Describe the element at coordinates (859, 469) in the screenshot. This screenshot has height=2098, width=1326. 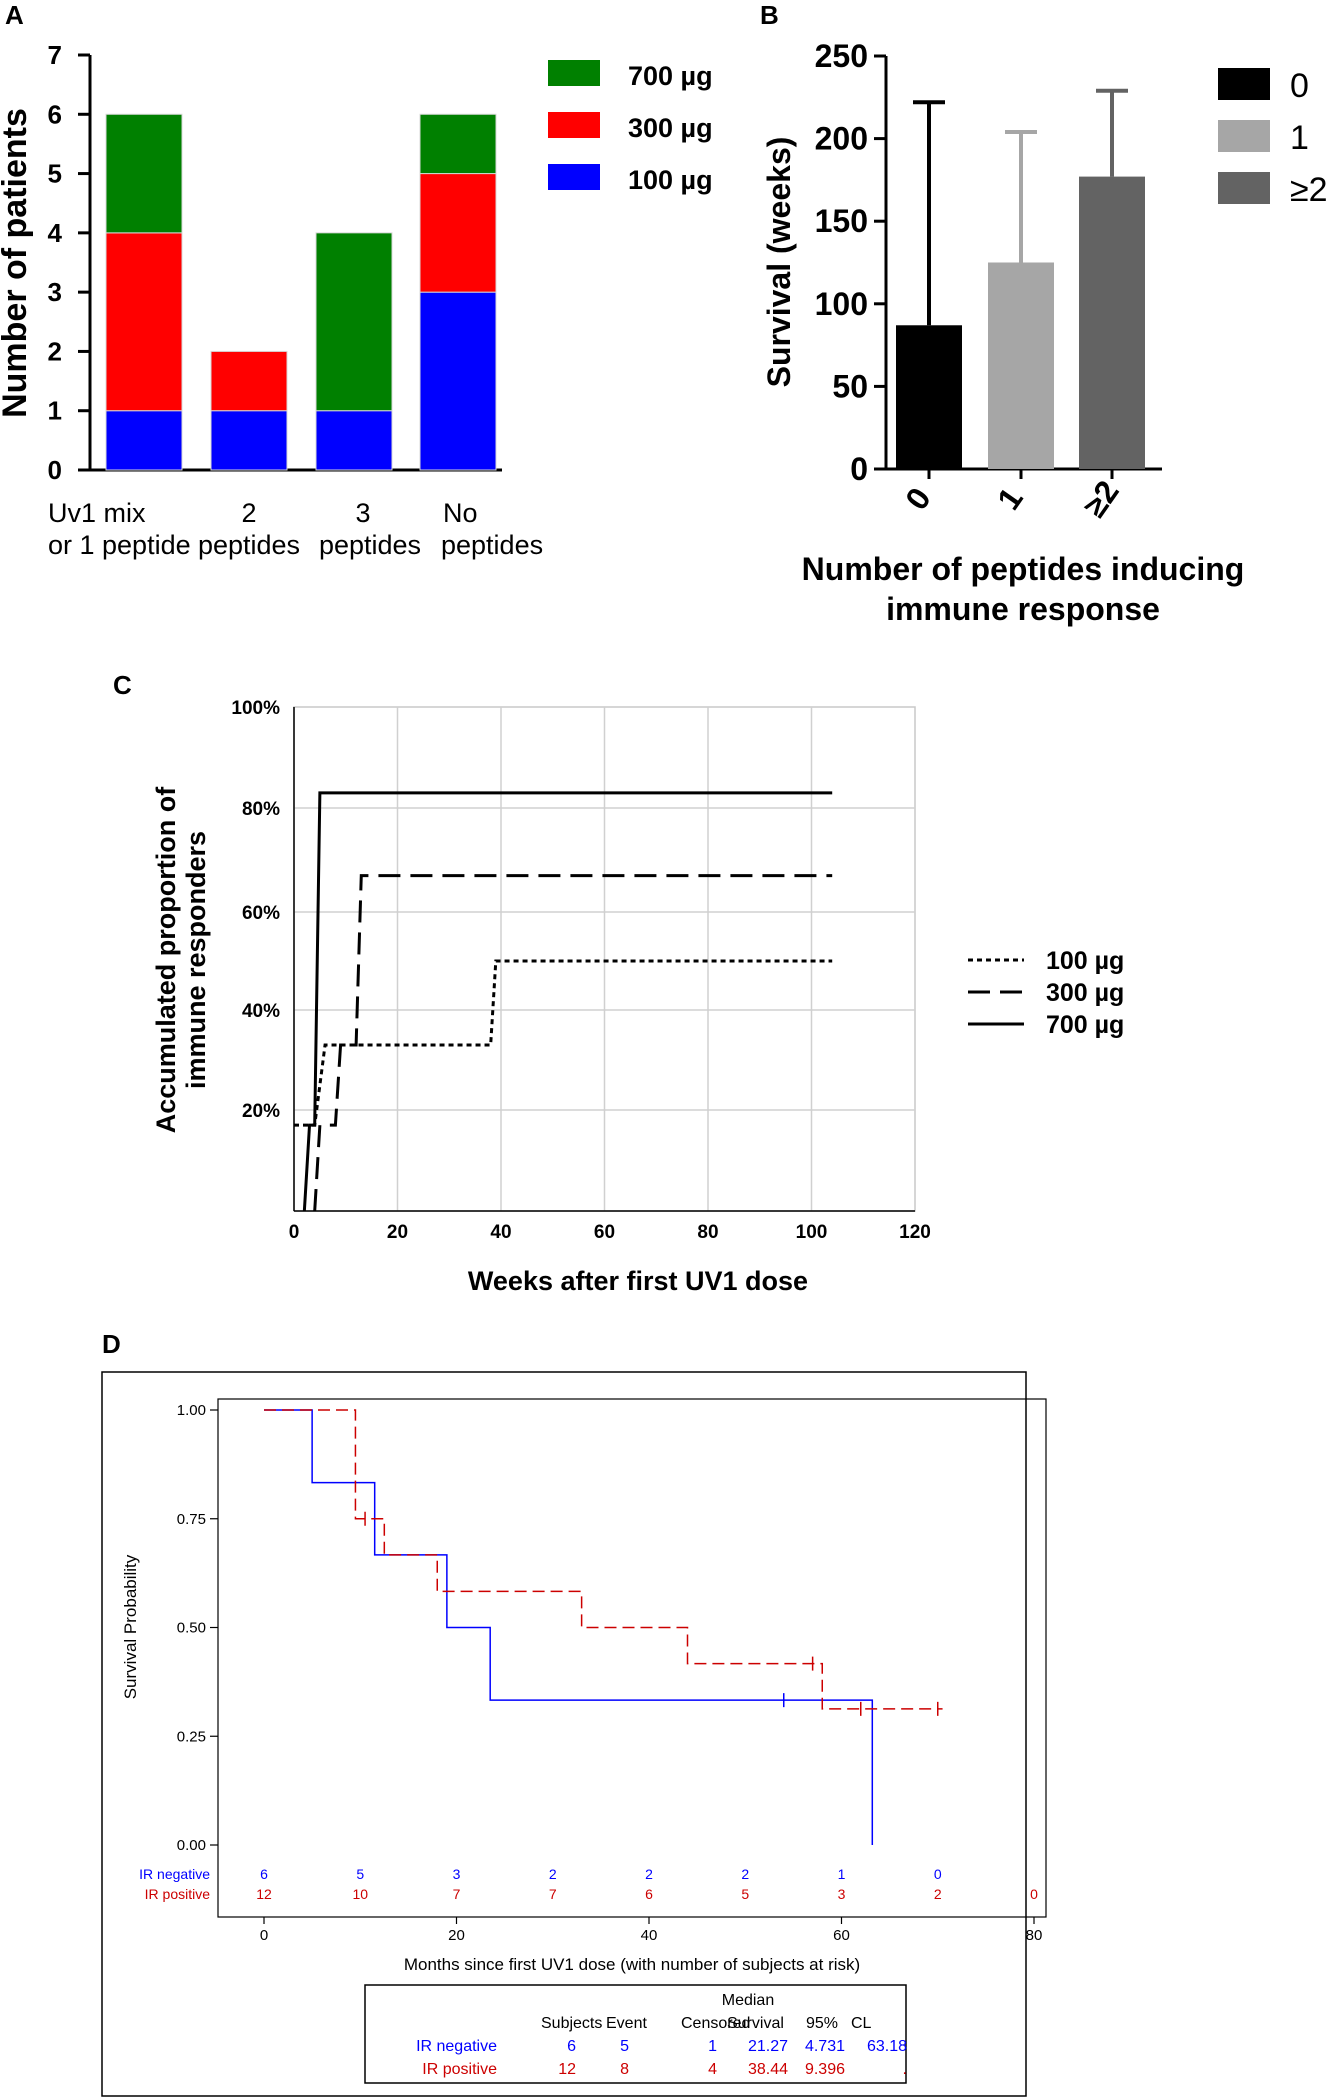
I see `panel-b-y-tick-label: 0` at that location.